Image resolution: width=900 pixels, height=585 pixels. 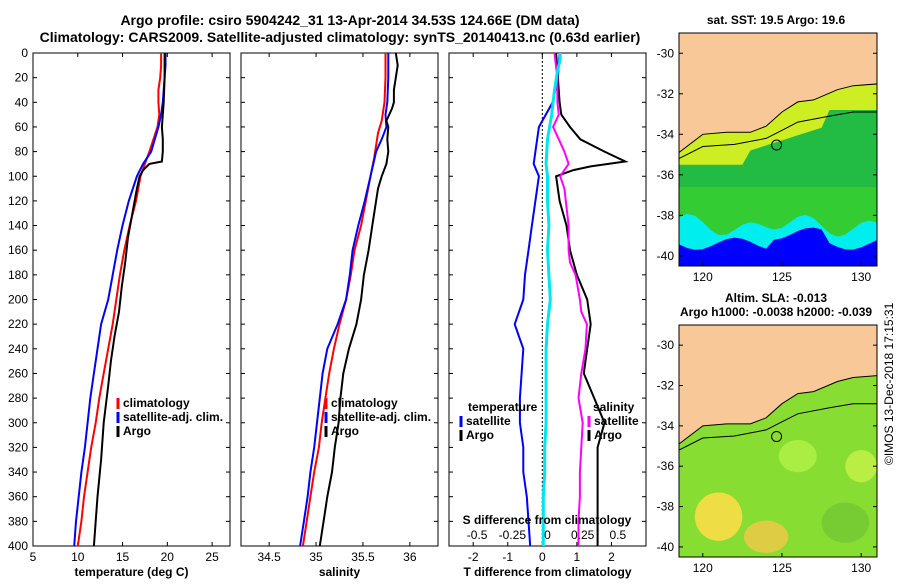 I want to click on s-axis-label: S difference from climatology, so click(x=547, y=520).